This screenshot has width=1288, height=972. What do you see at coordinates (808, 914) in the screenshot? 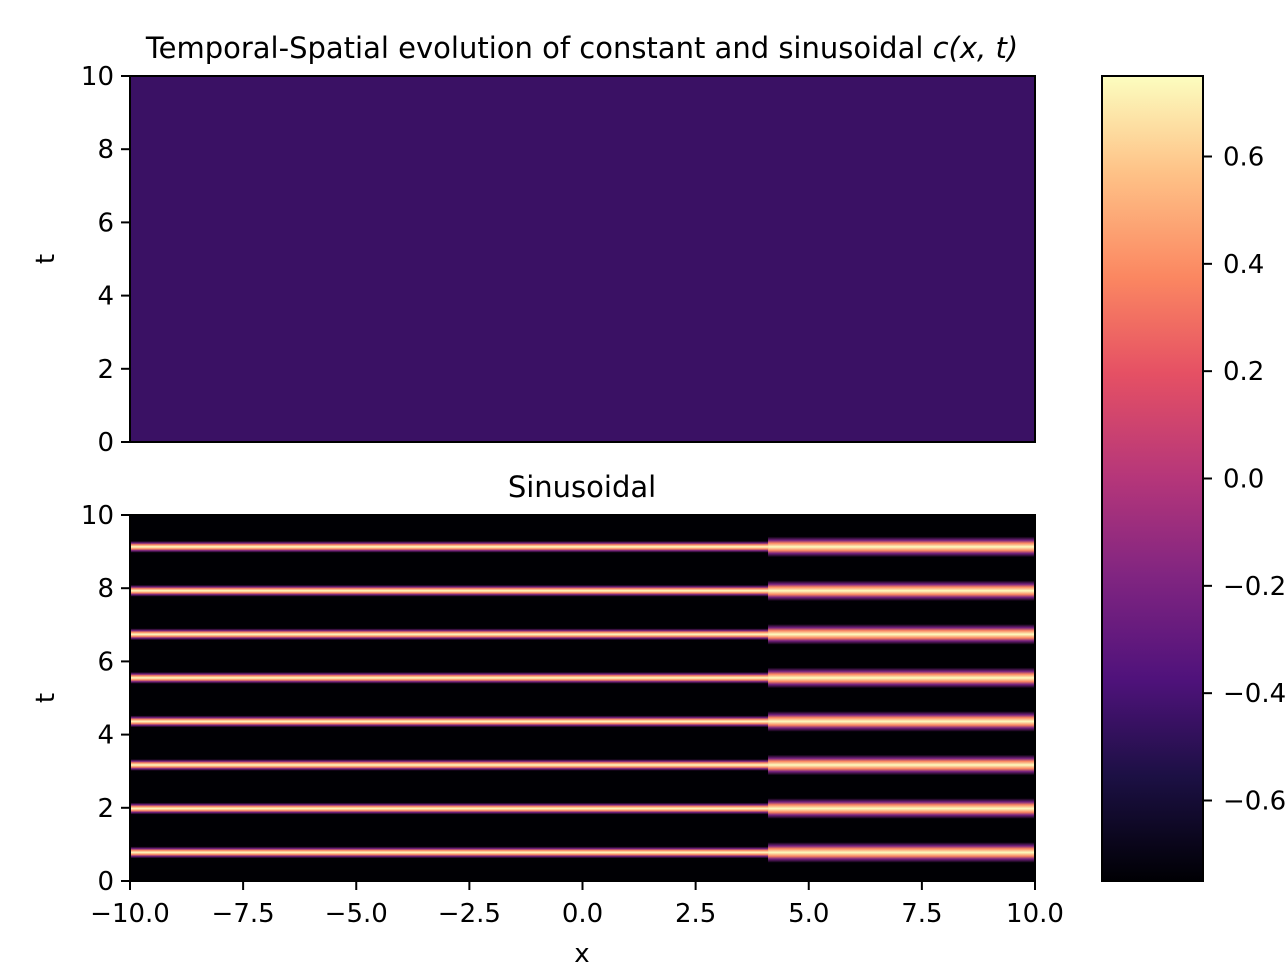
I see `bottom-xtick-label: 5.0` at bounding box center [808, 914].